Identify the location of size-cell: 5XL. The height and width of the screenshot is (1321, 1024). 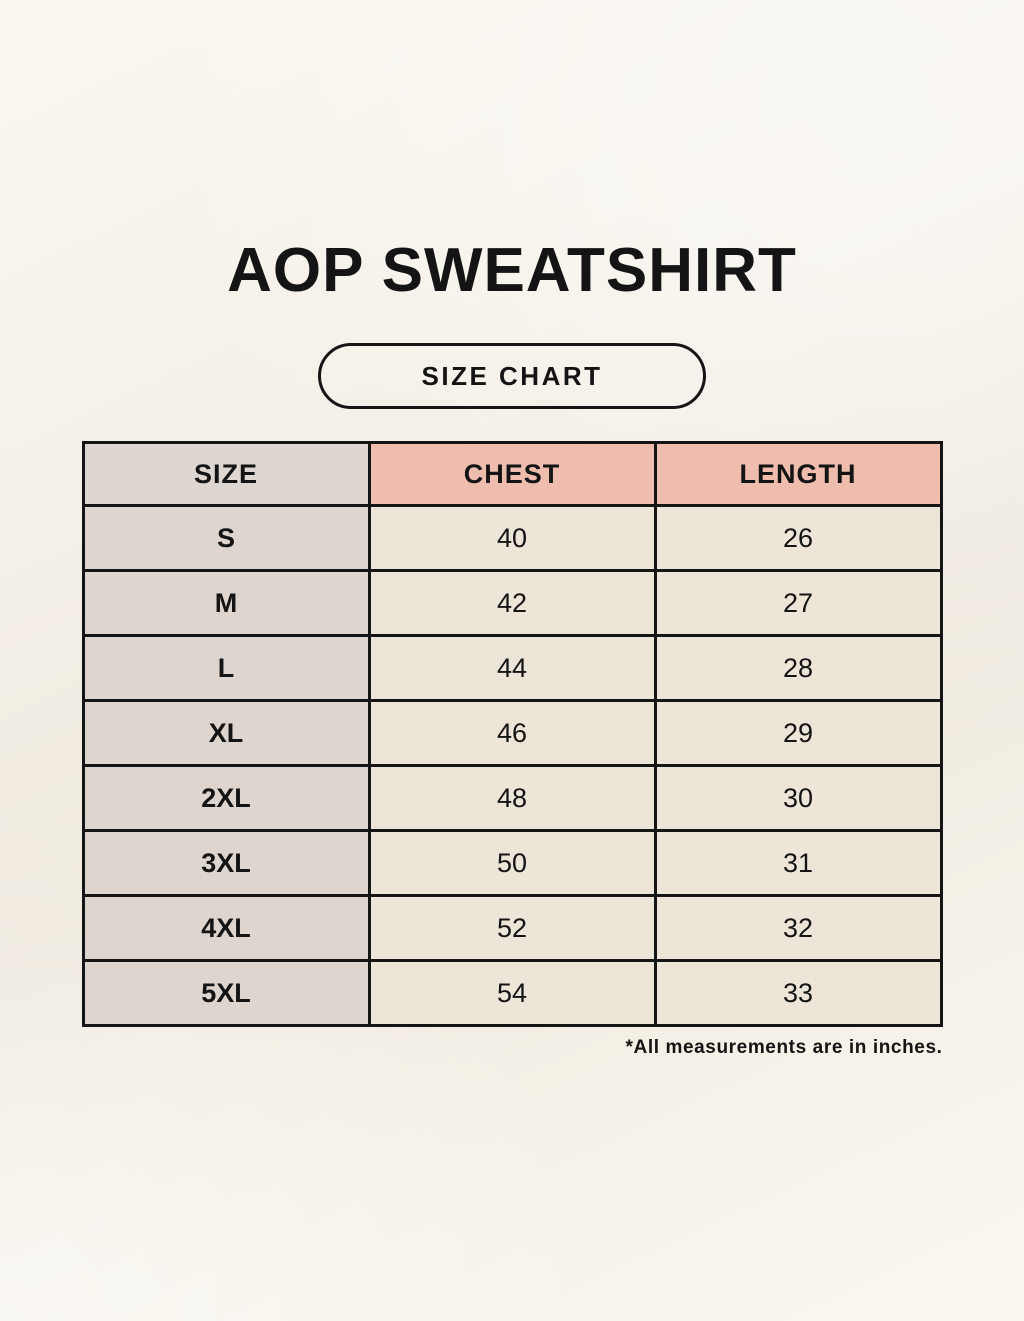
(226, 993).